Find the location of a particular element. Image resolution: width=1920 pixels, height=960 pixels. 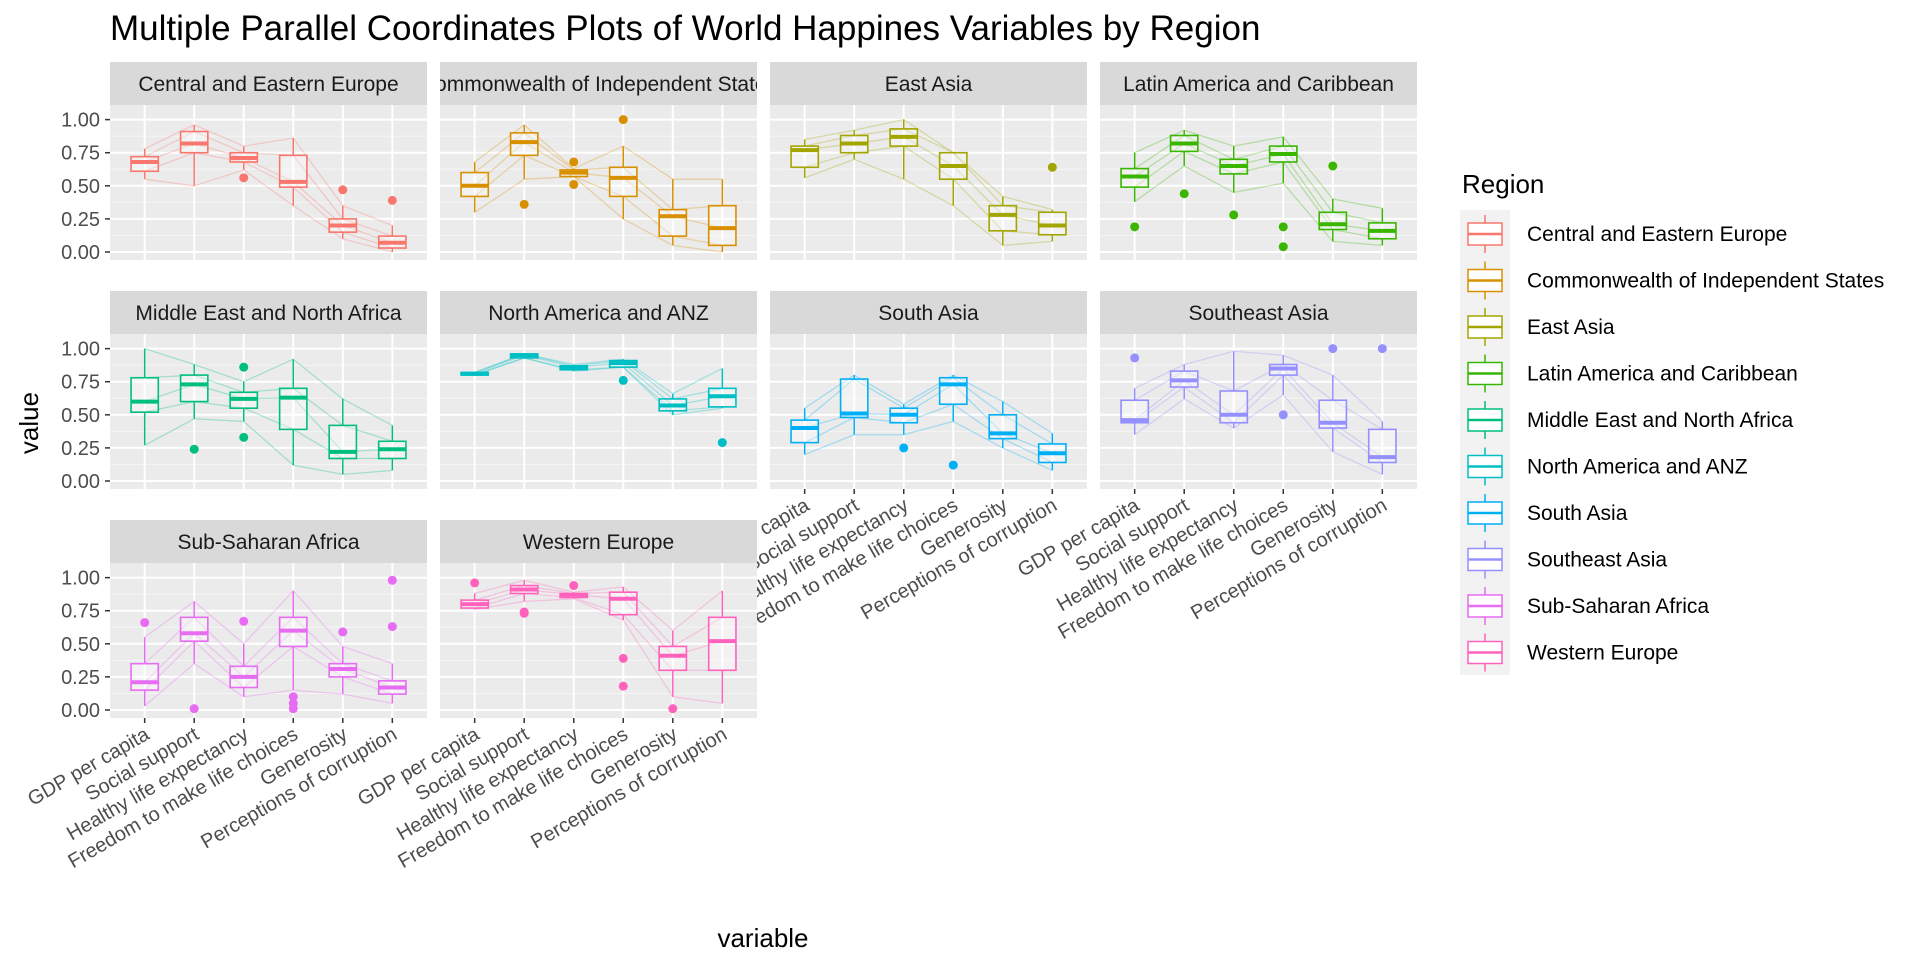

facet-strip-label: Western Europe is located at coordinates (598, 542).